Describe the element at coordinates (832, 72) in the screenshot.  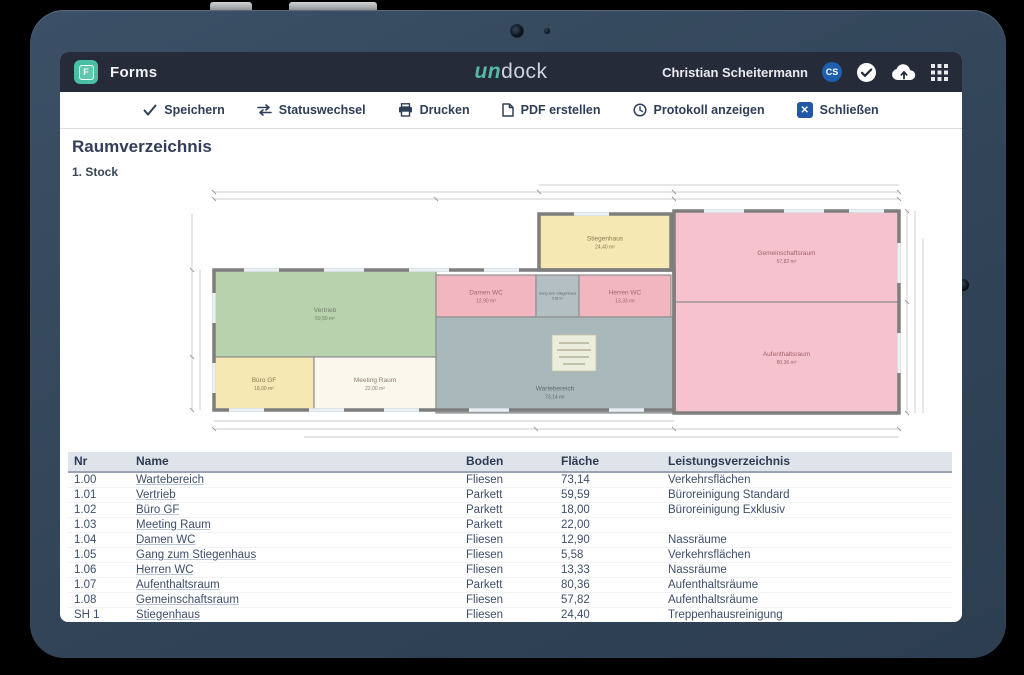
I see `user-avatar: CS` at that location.